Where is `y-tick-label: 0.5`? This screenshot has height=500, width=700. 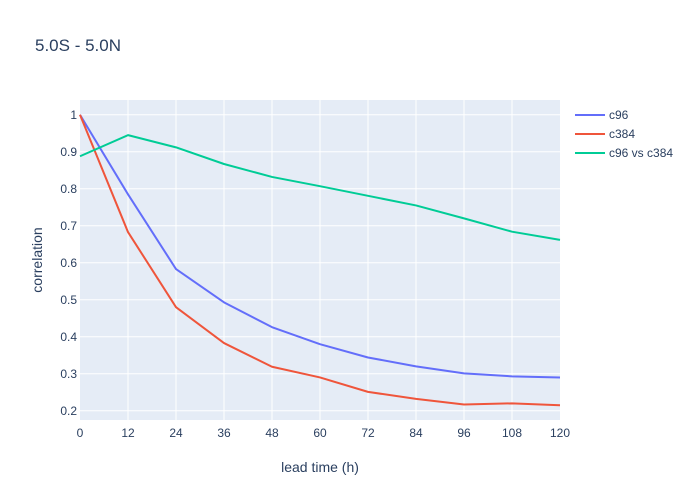
y-tick-label: 0.5 is located at coordinates (68, 300).